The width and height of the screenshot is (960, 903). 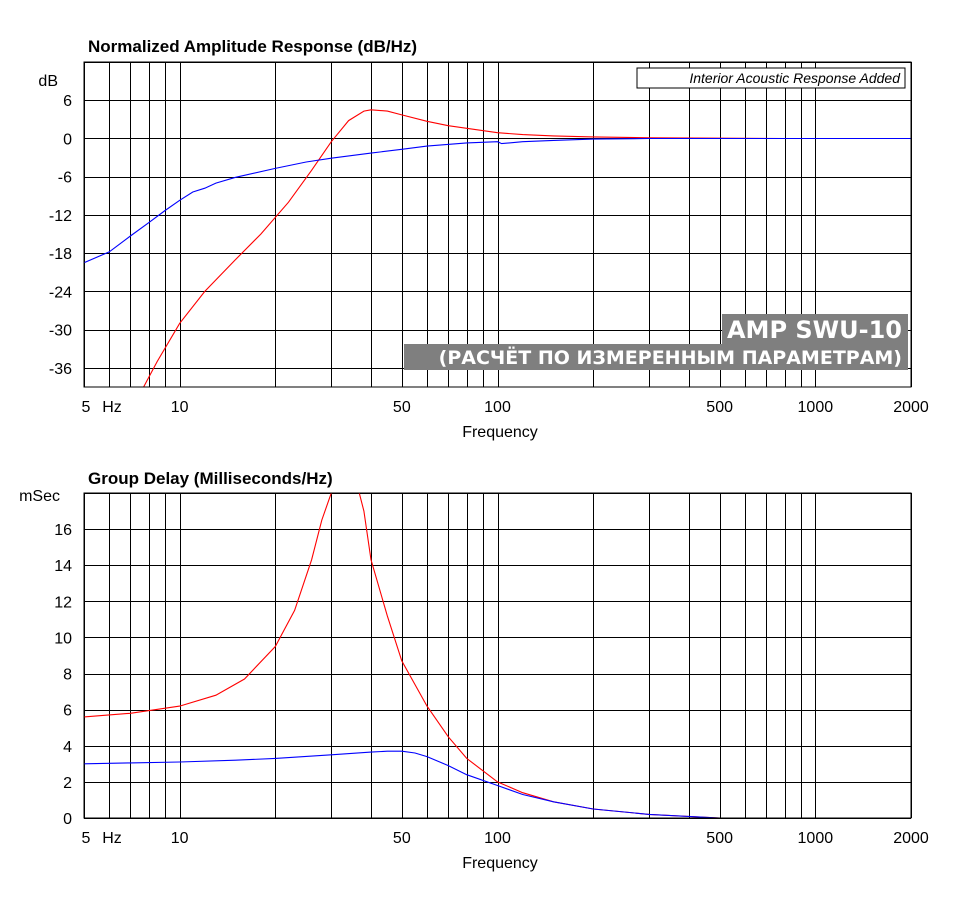 What do you see at coordinates (63, 566) in the screenshot?
I see `y-tick-label: 14` at bounding box center [63, 566].